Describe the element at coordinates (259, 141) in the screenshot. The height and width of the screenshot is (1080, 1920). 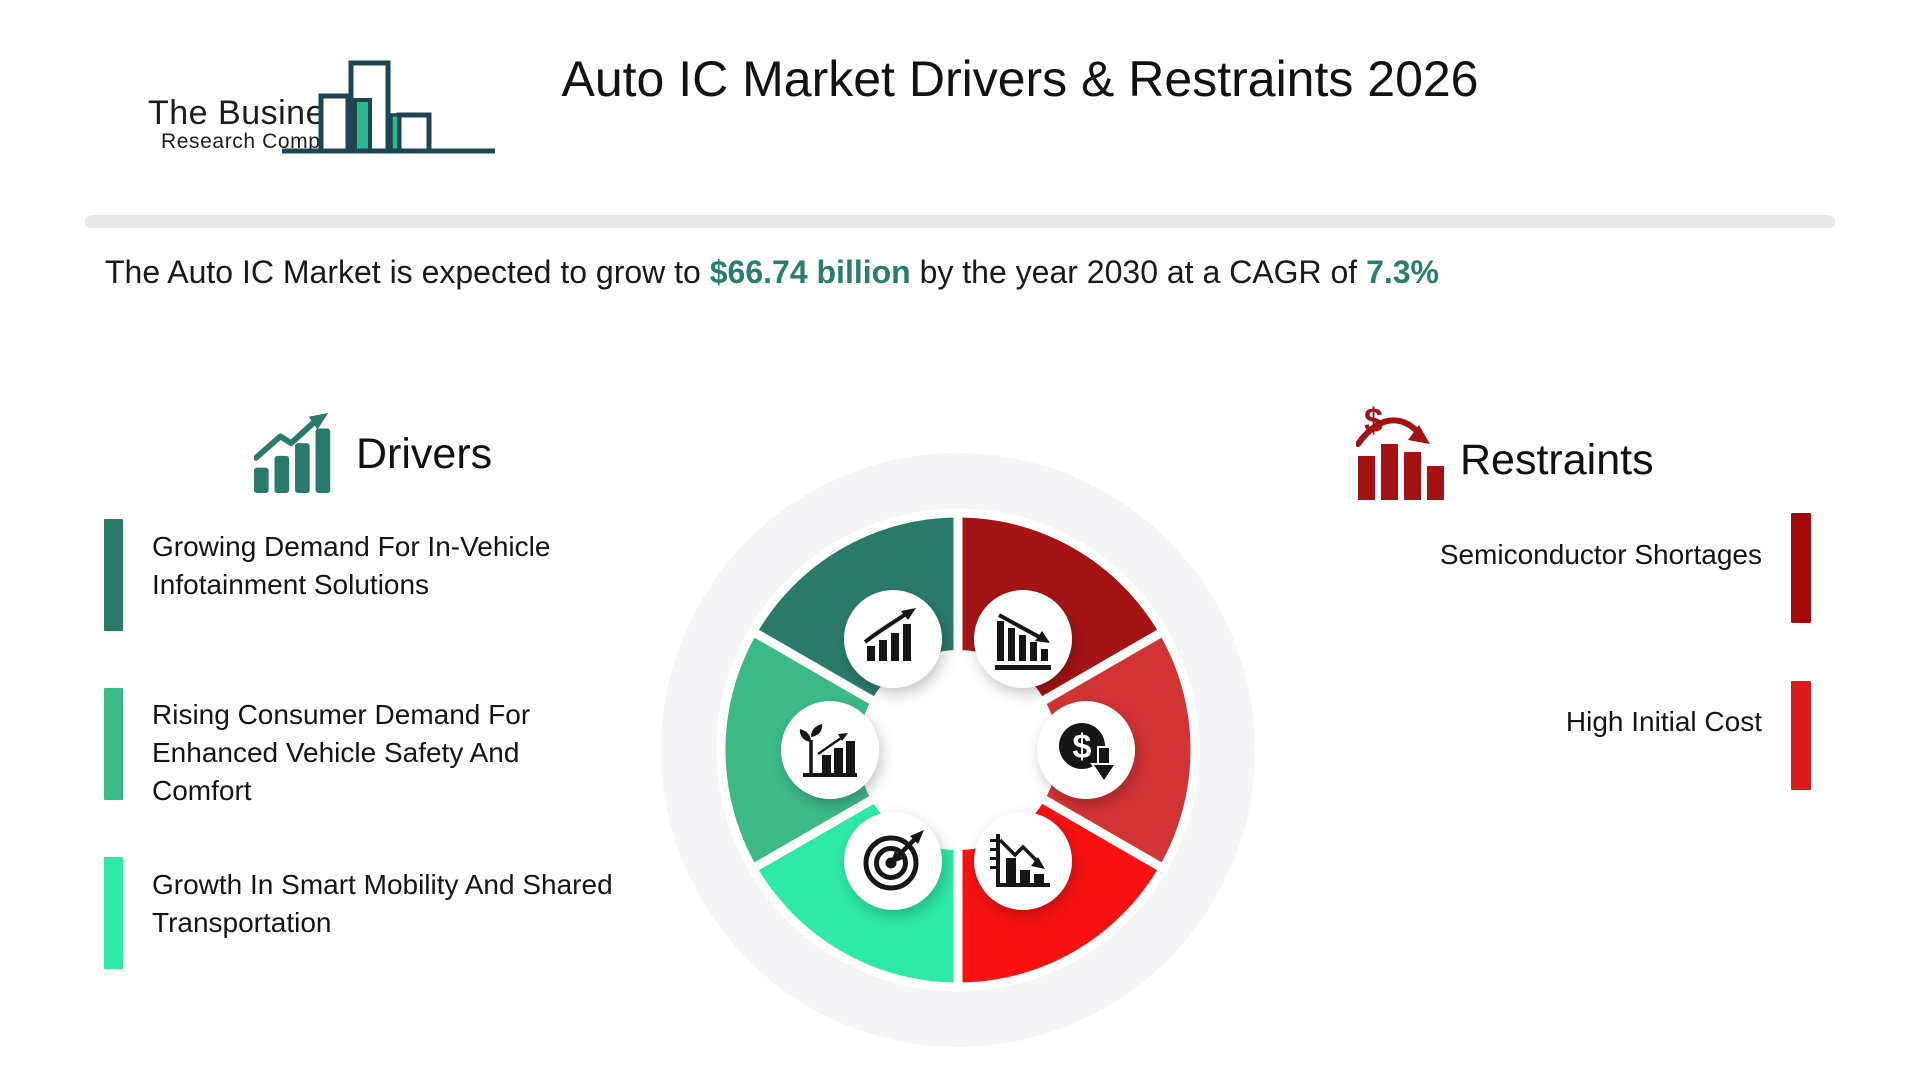
I see `brand-name-line2: Research Company` at that location.